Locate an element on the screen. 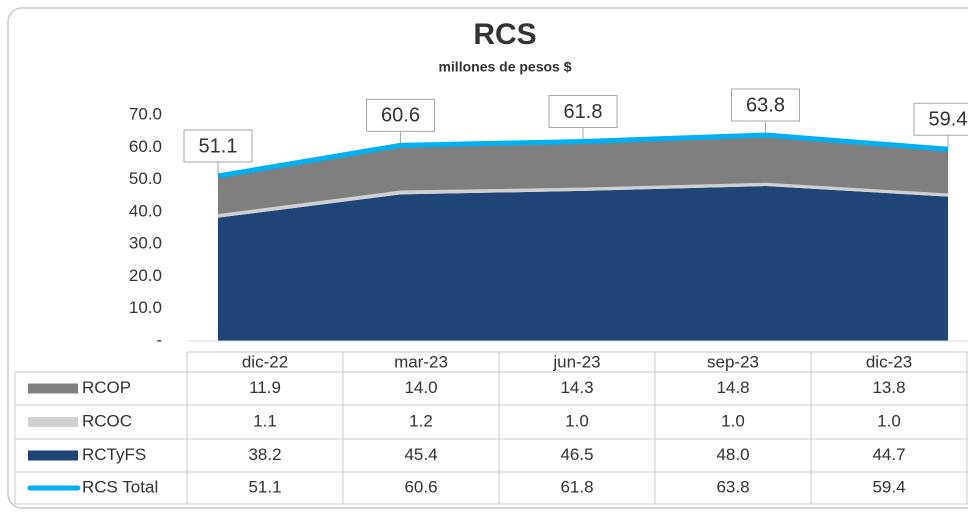  table-cell: 13.8 is located at coordinates (888, 387).